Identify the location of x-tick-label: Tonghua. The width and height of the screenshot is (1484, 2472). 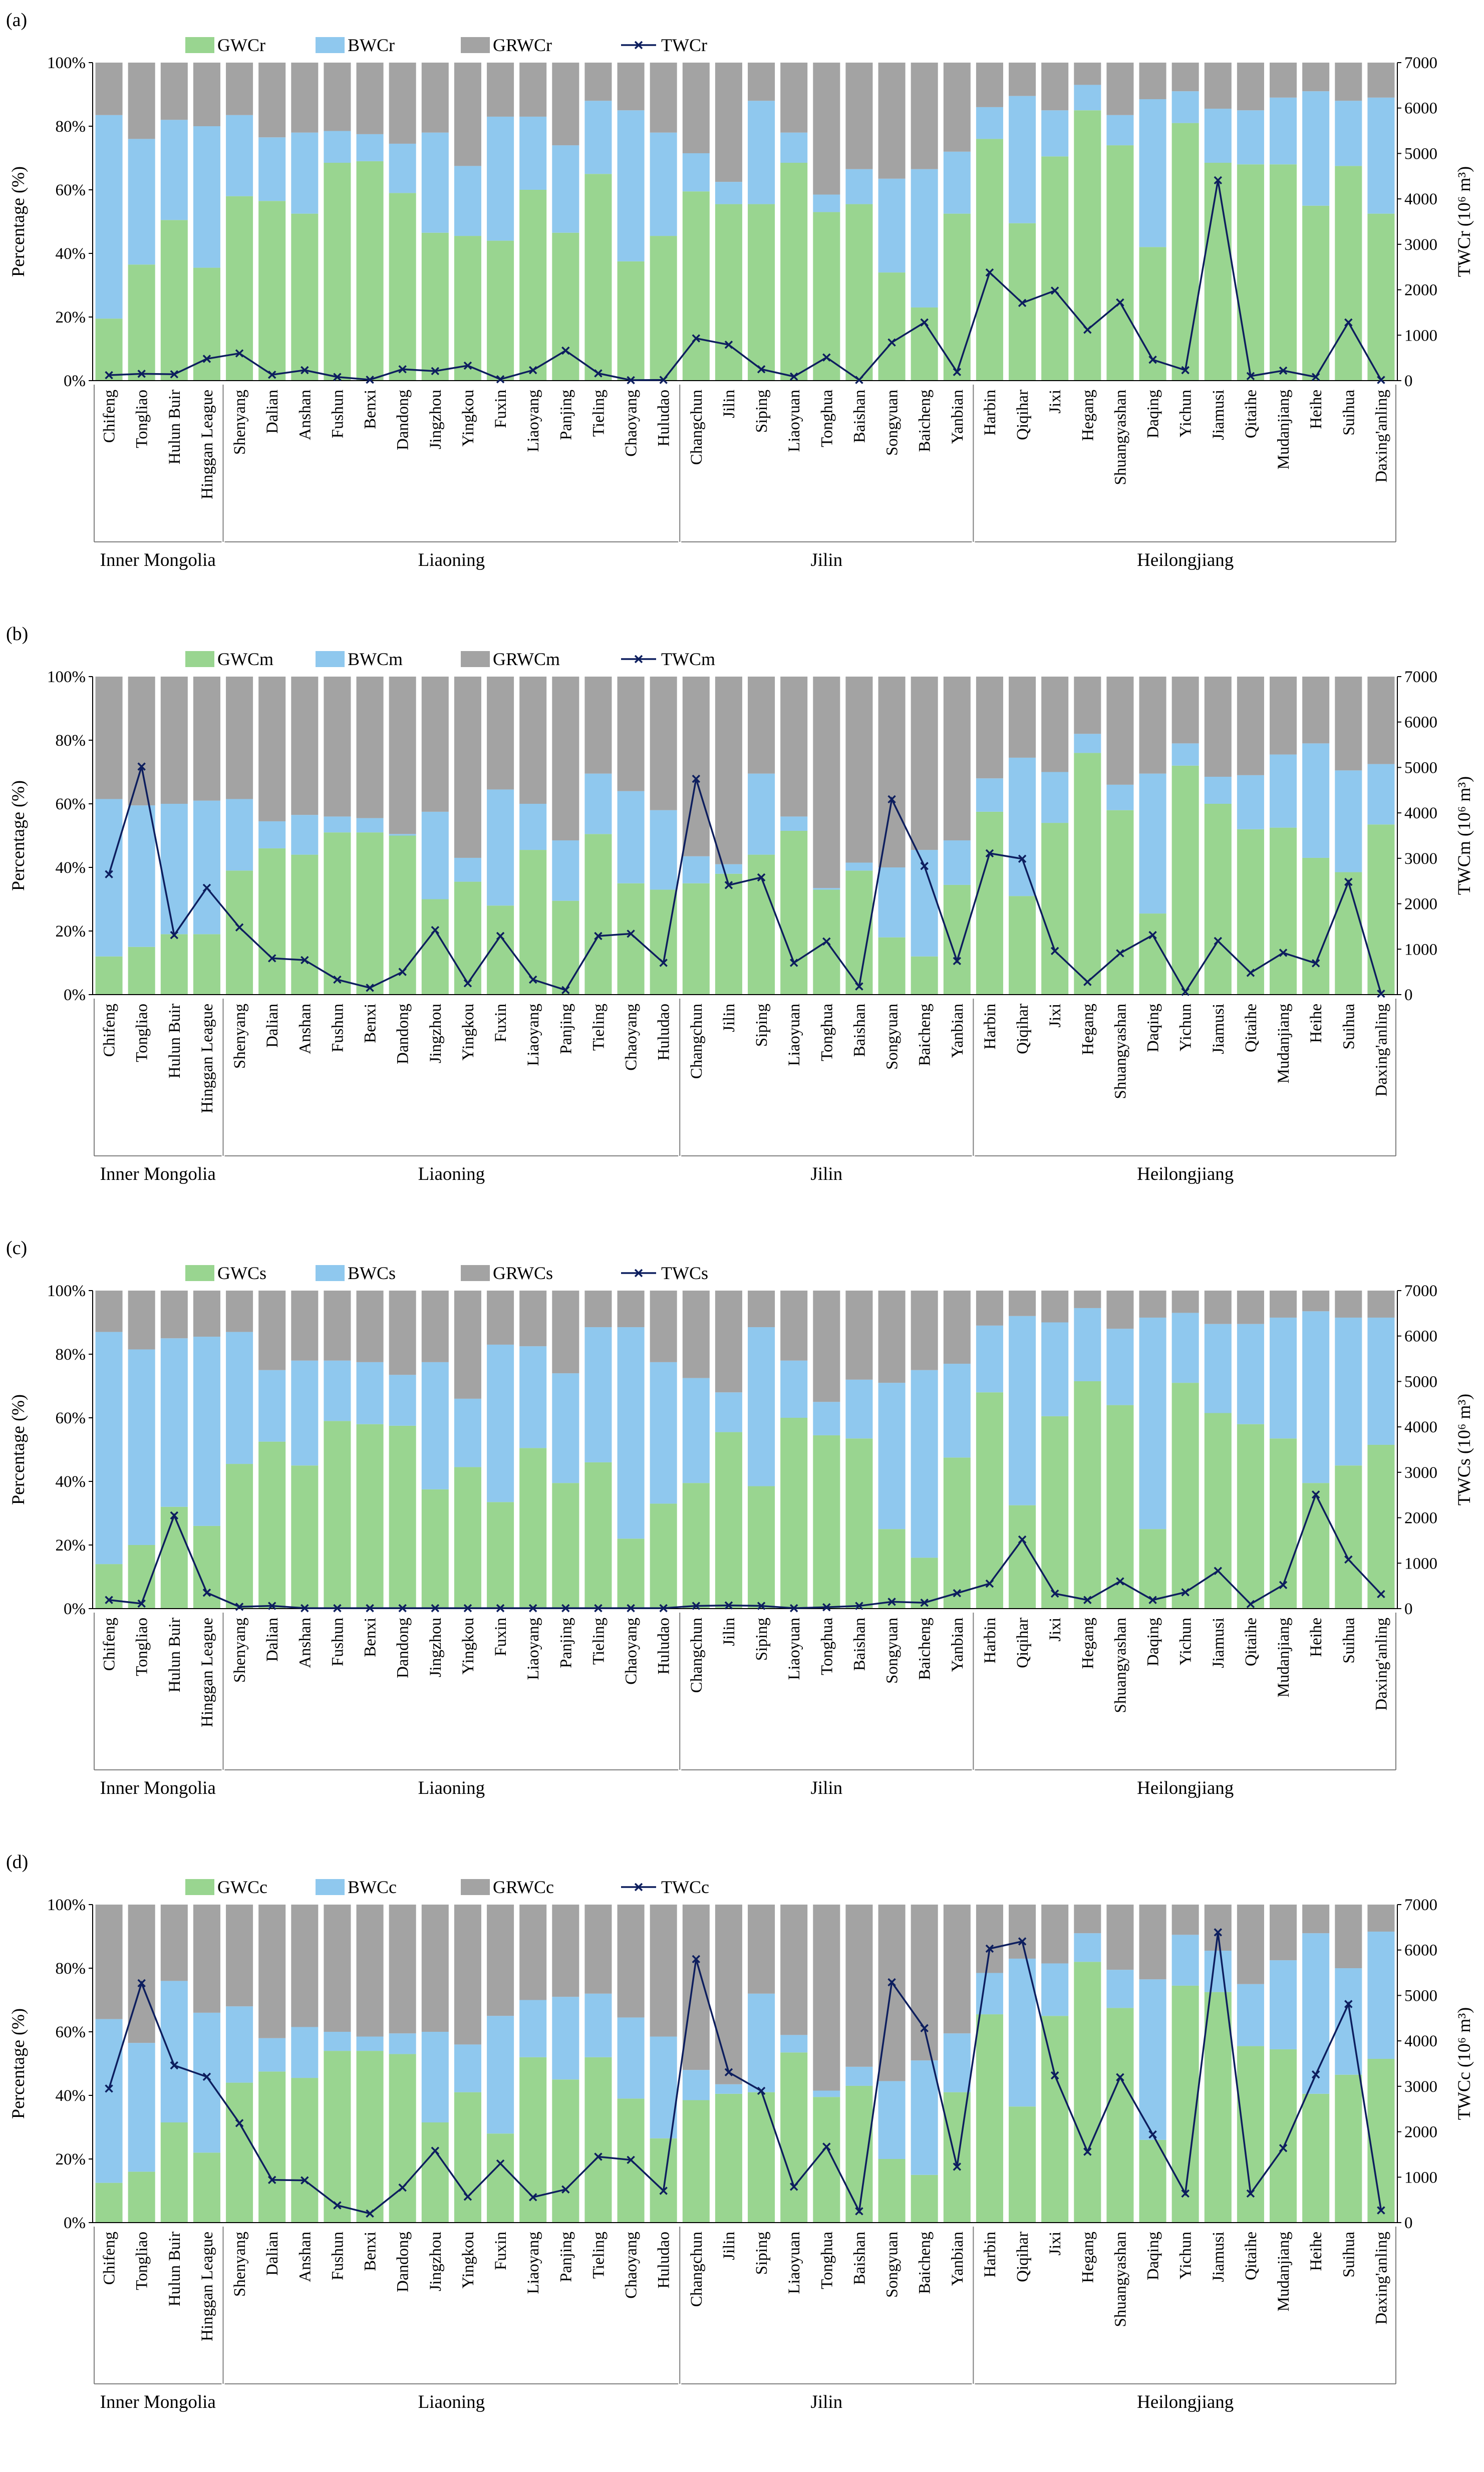
(827, 2260).